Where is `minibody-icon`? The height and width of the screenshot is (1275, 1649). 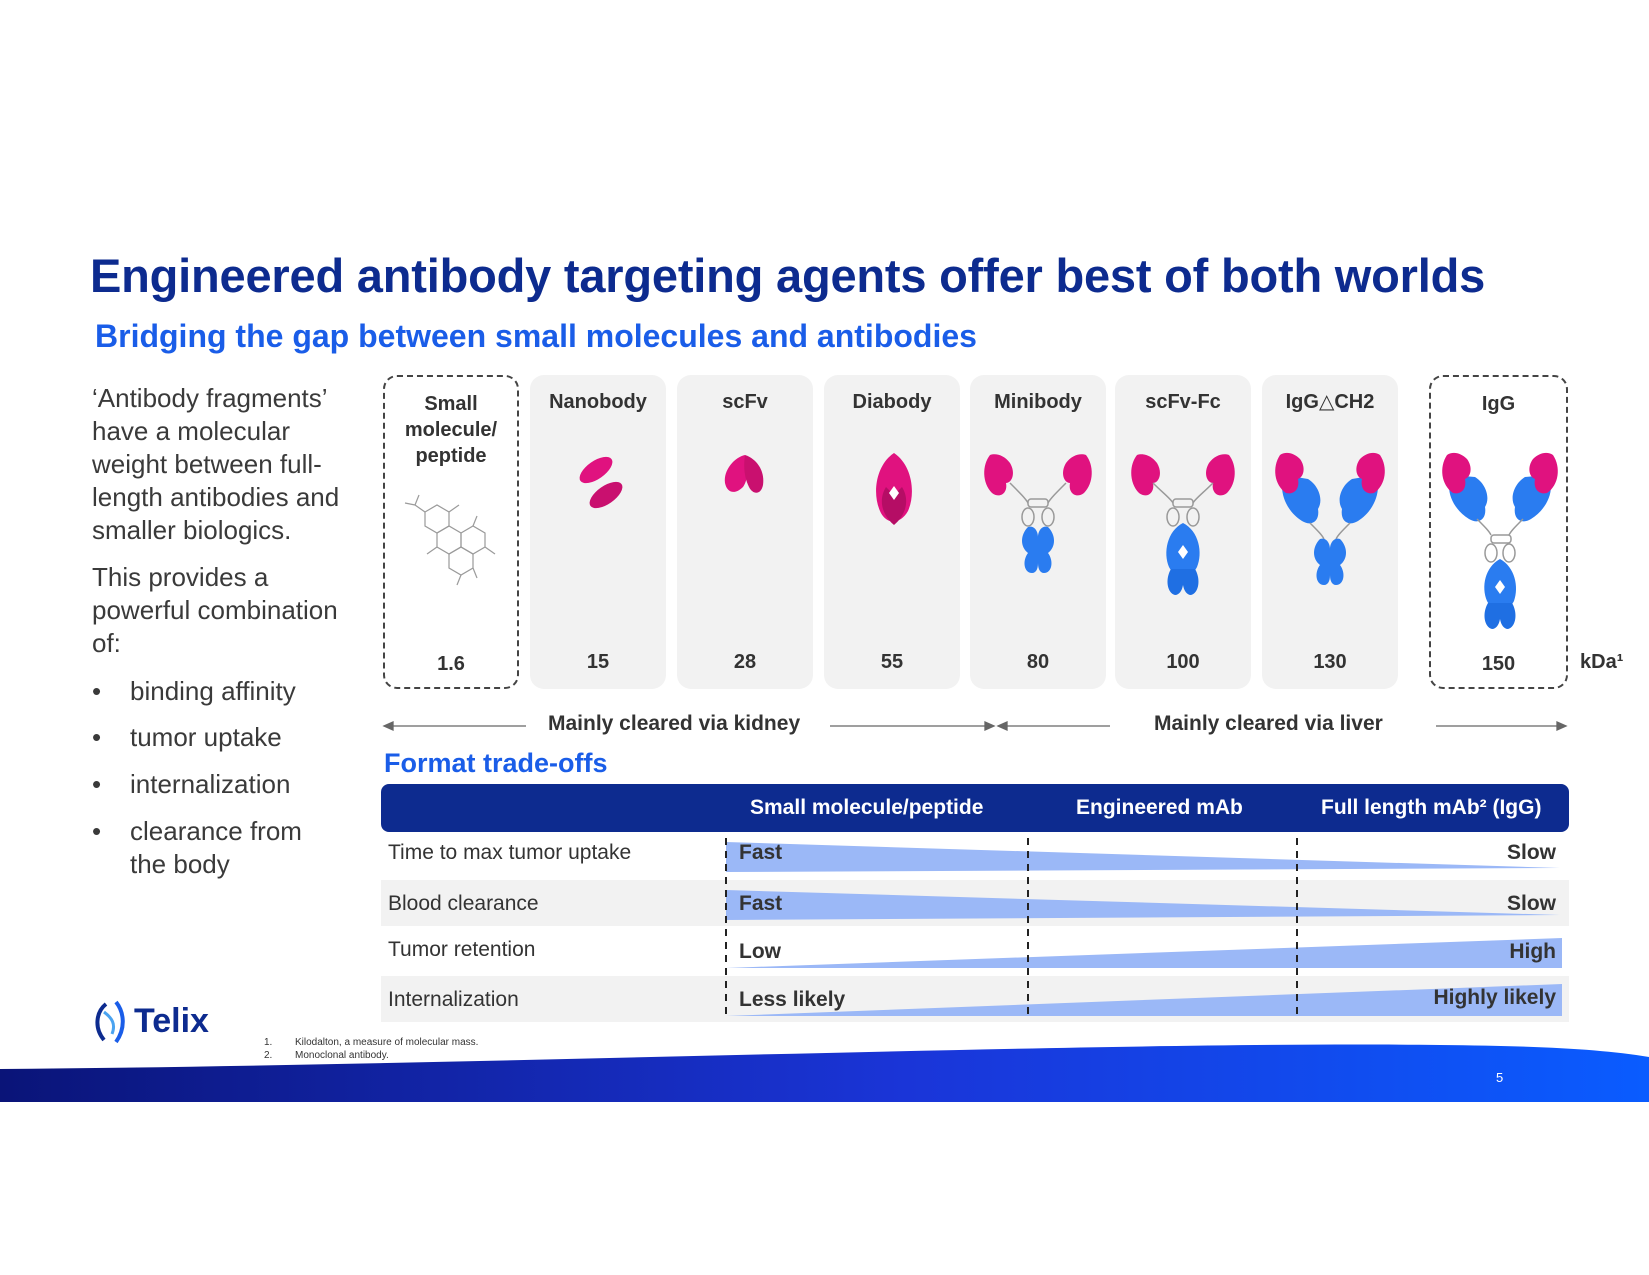
minibody-icon is located at coordinates (1038, 513).